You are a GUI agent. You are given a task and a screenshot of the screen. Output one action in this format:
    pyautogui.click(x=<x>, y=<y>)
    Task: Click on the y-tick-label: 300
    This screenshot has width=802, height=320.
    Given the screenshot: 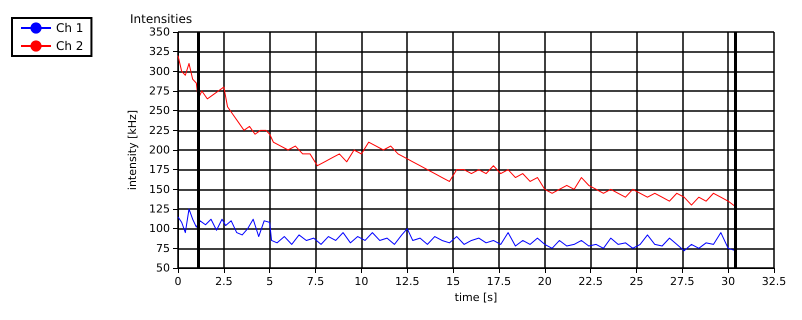 What is the action you would take?
    pyautogui.click(x=159, y=71)
    